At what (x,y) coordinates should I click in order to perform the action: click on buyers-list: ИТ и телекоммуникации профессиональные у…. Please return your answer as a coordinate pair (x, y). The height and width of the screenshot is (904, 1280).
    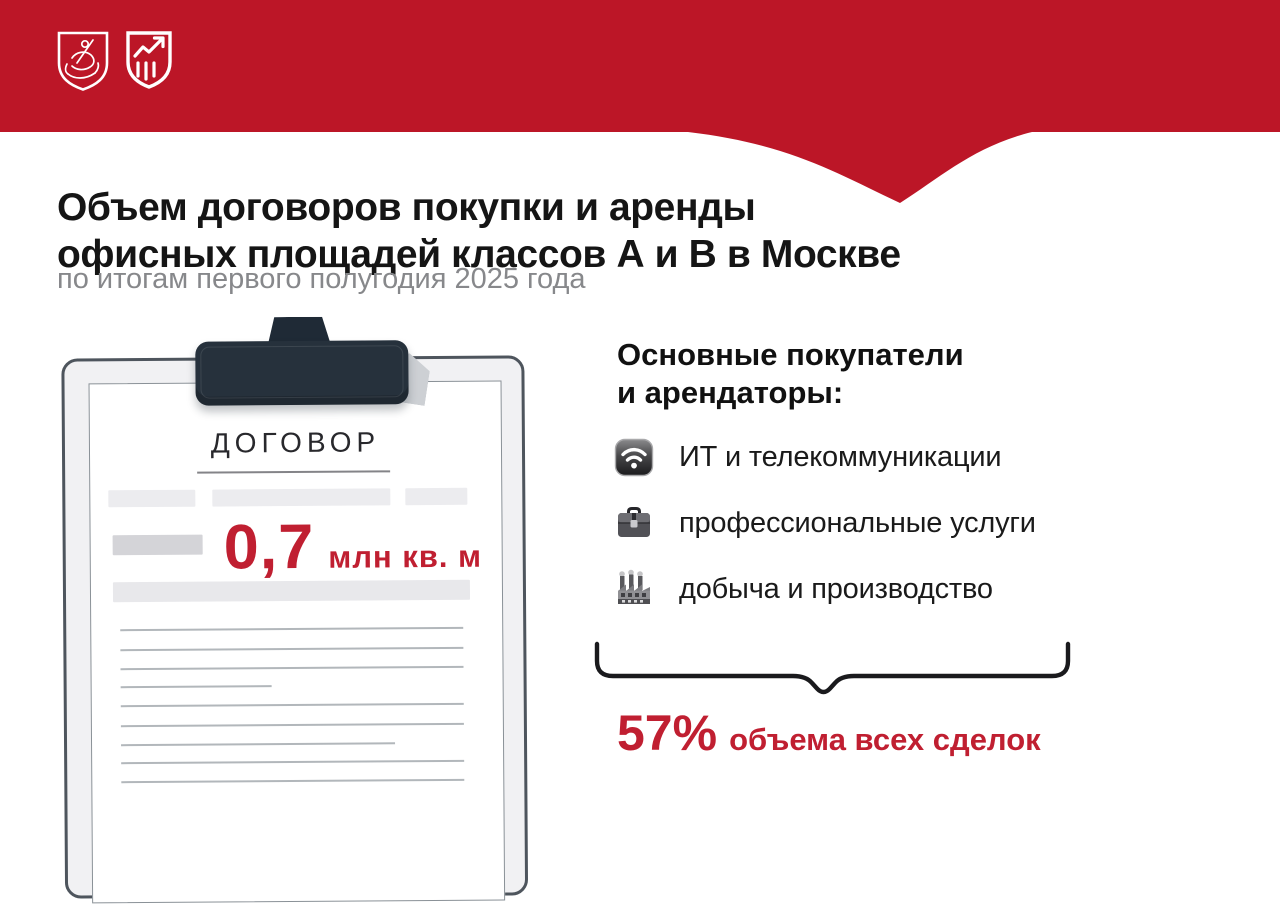
    Looking at the image, I should click on (854, 523).